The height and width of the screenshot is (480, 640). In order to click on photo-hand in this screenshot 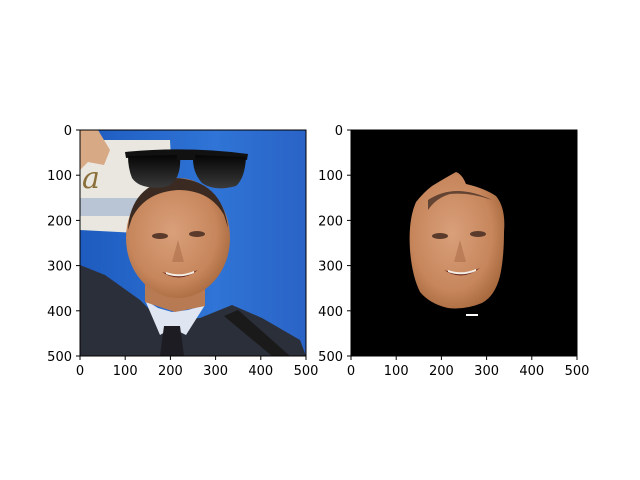, I will do `click(95, 150)`.